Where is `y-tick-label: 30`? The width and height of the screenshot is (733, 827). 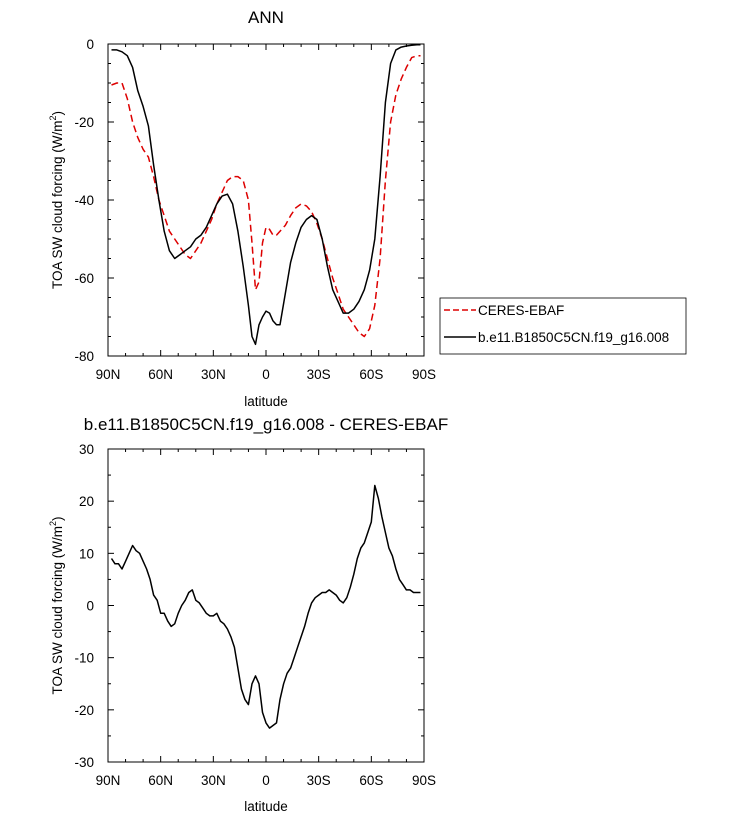
y-tick-label: 30 is located at coordinates (86, 449).